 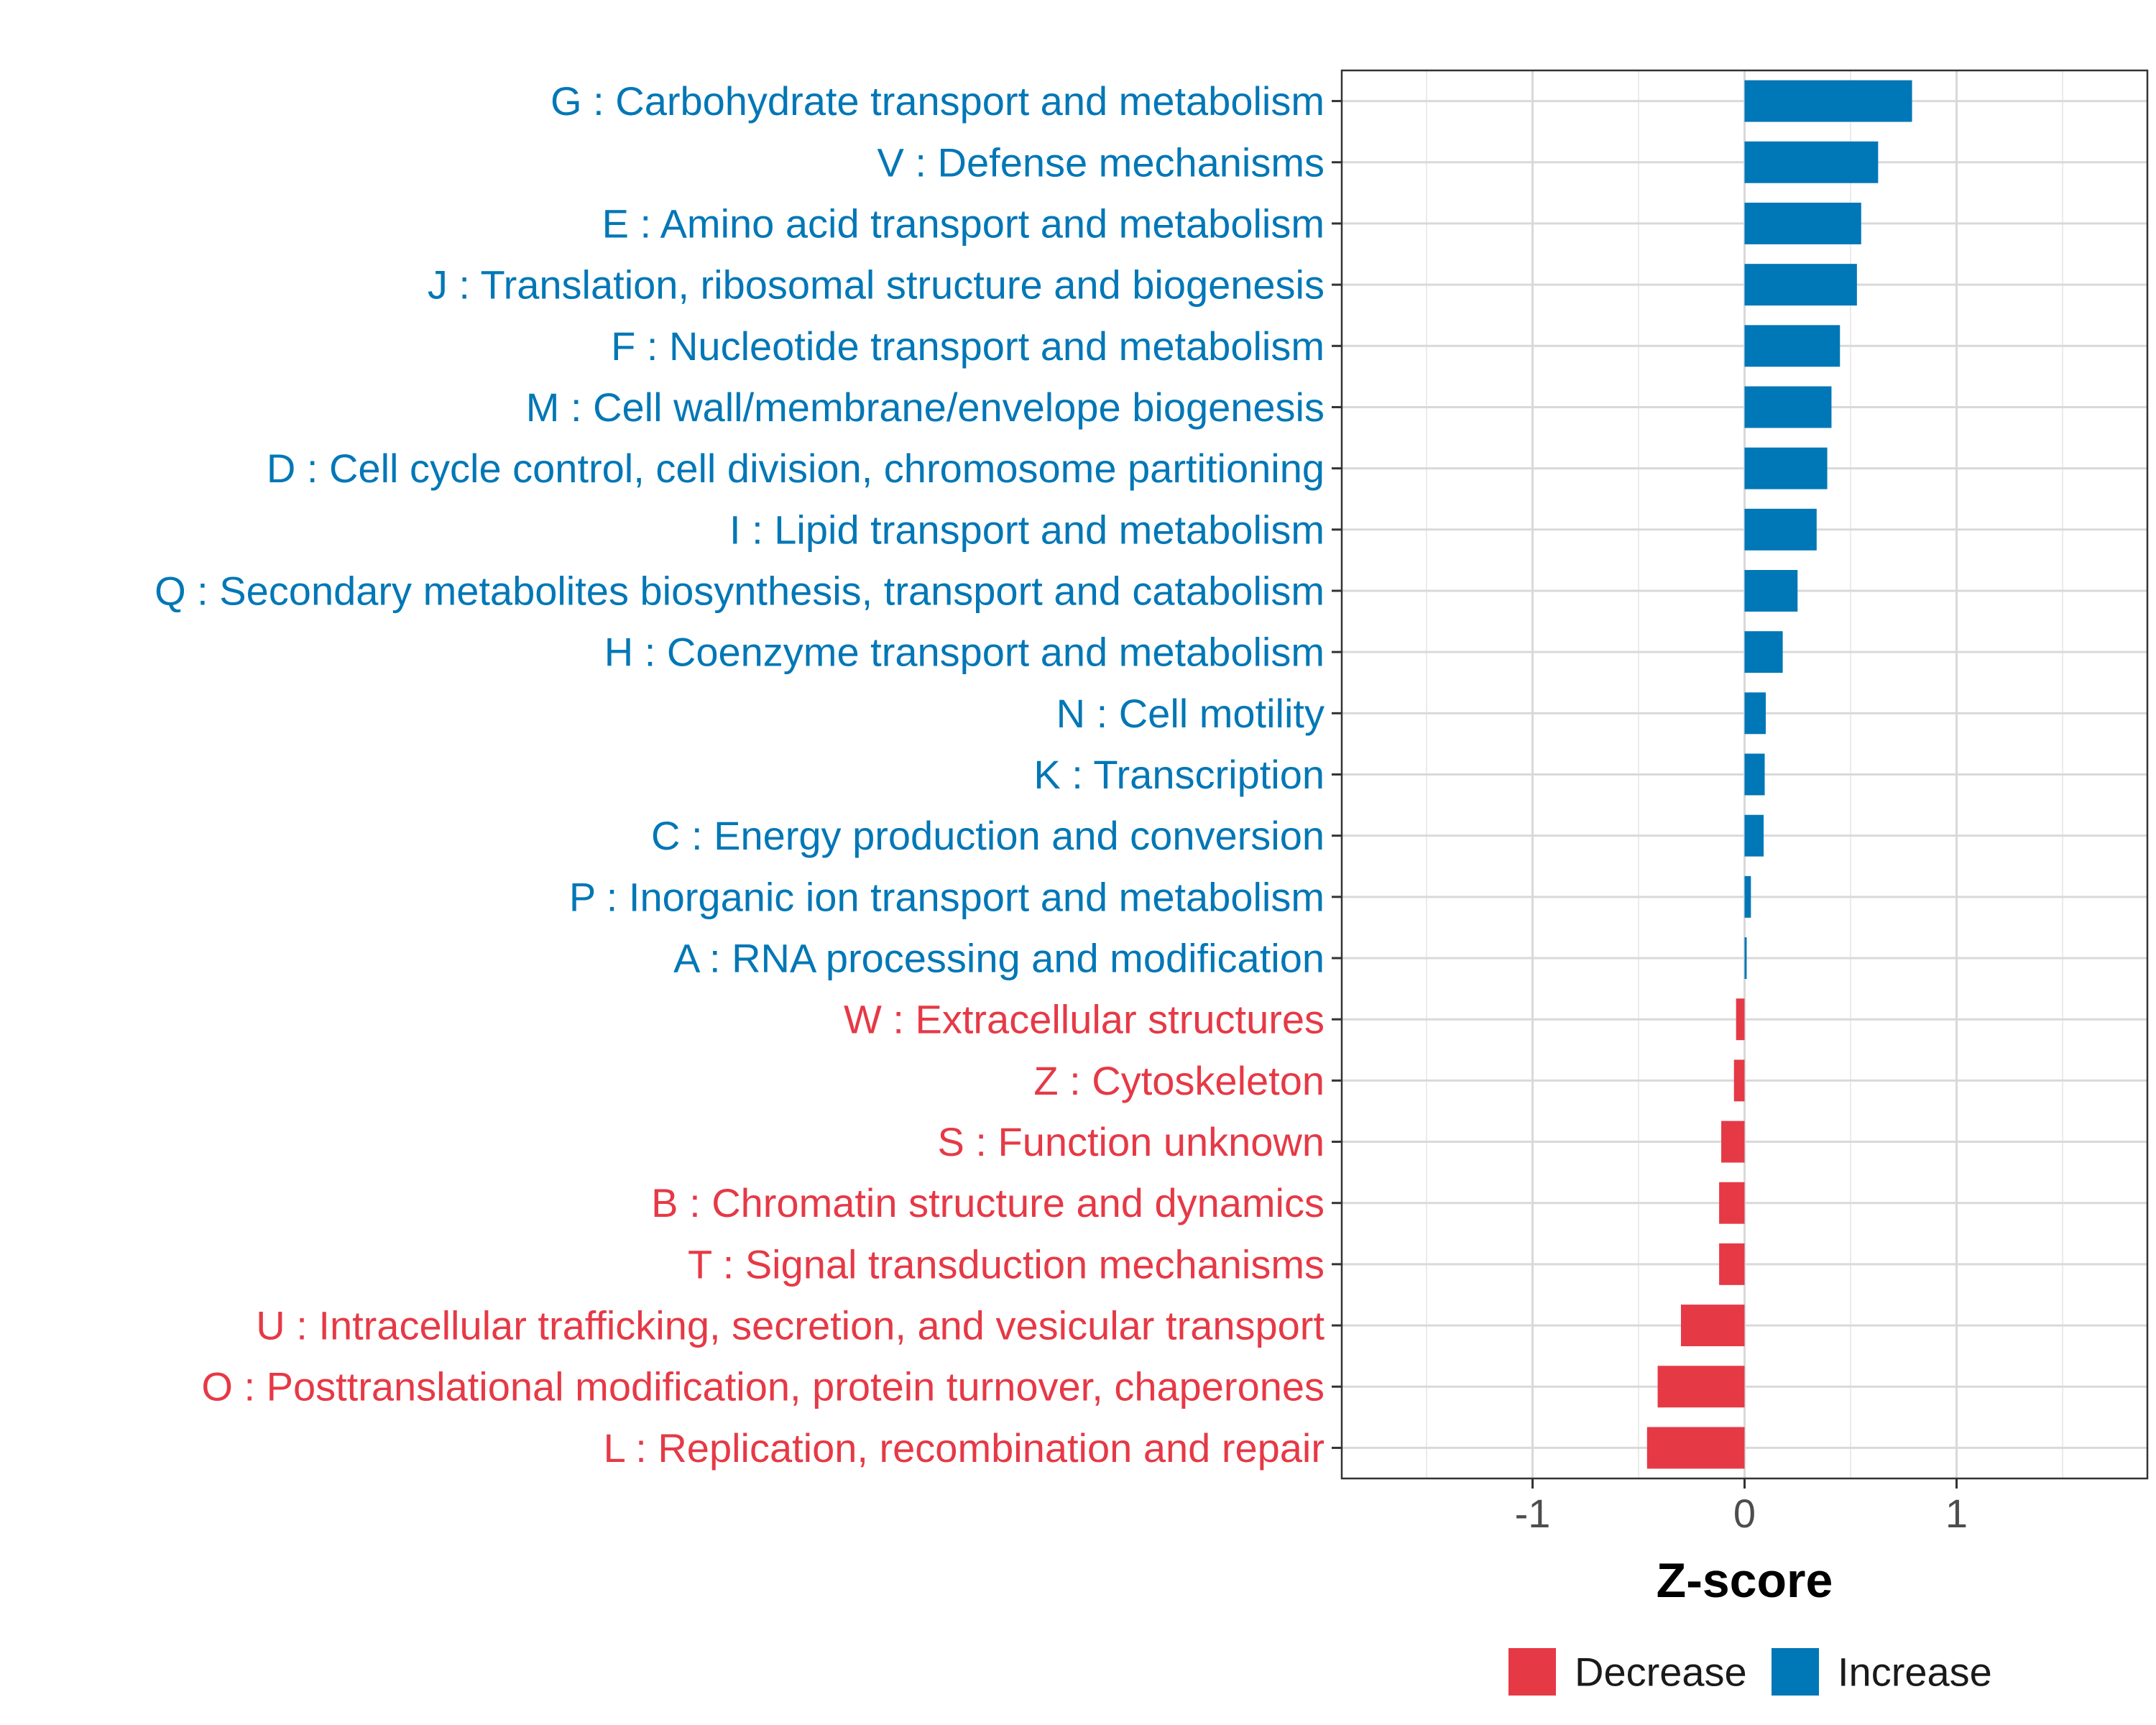 I want to click on y-axis-tick-marks, so click(x=1337, y=774).